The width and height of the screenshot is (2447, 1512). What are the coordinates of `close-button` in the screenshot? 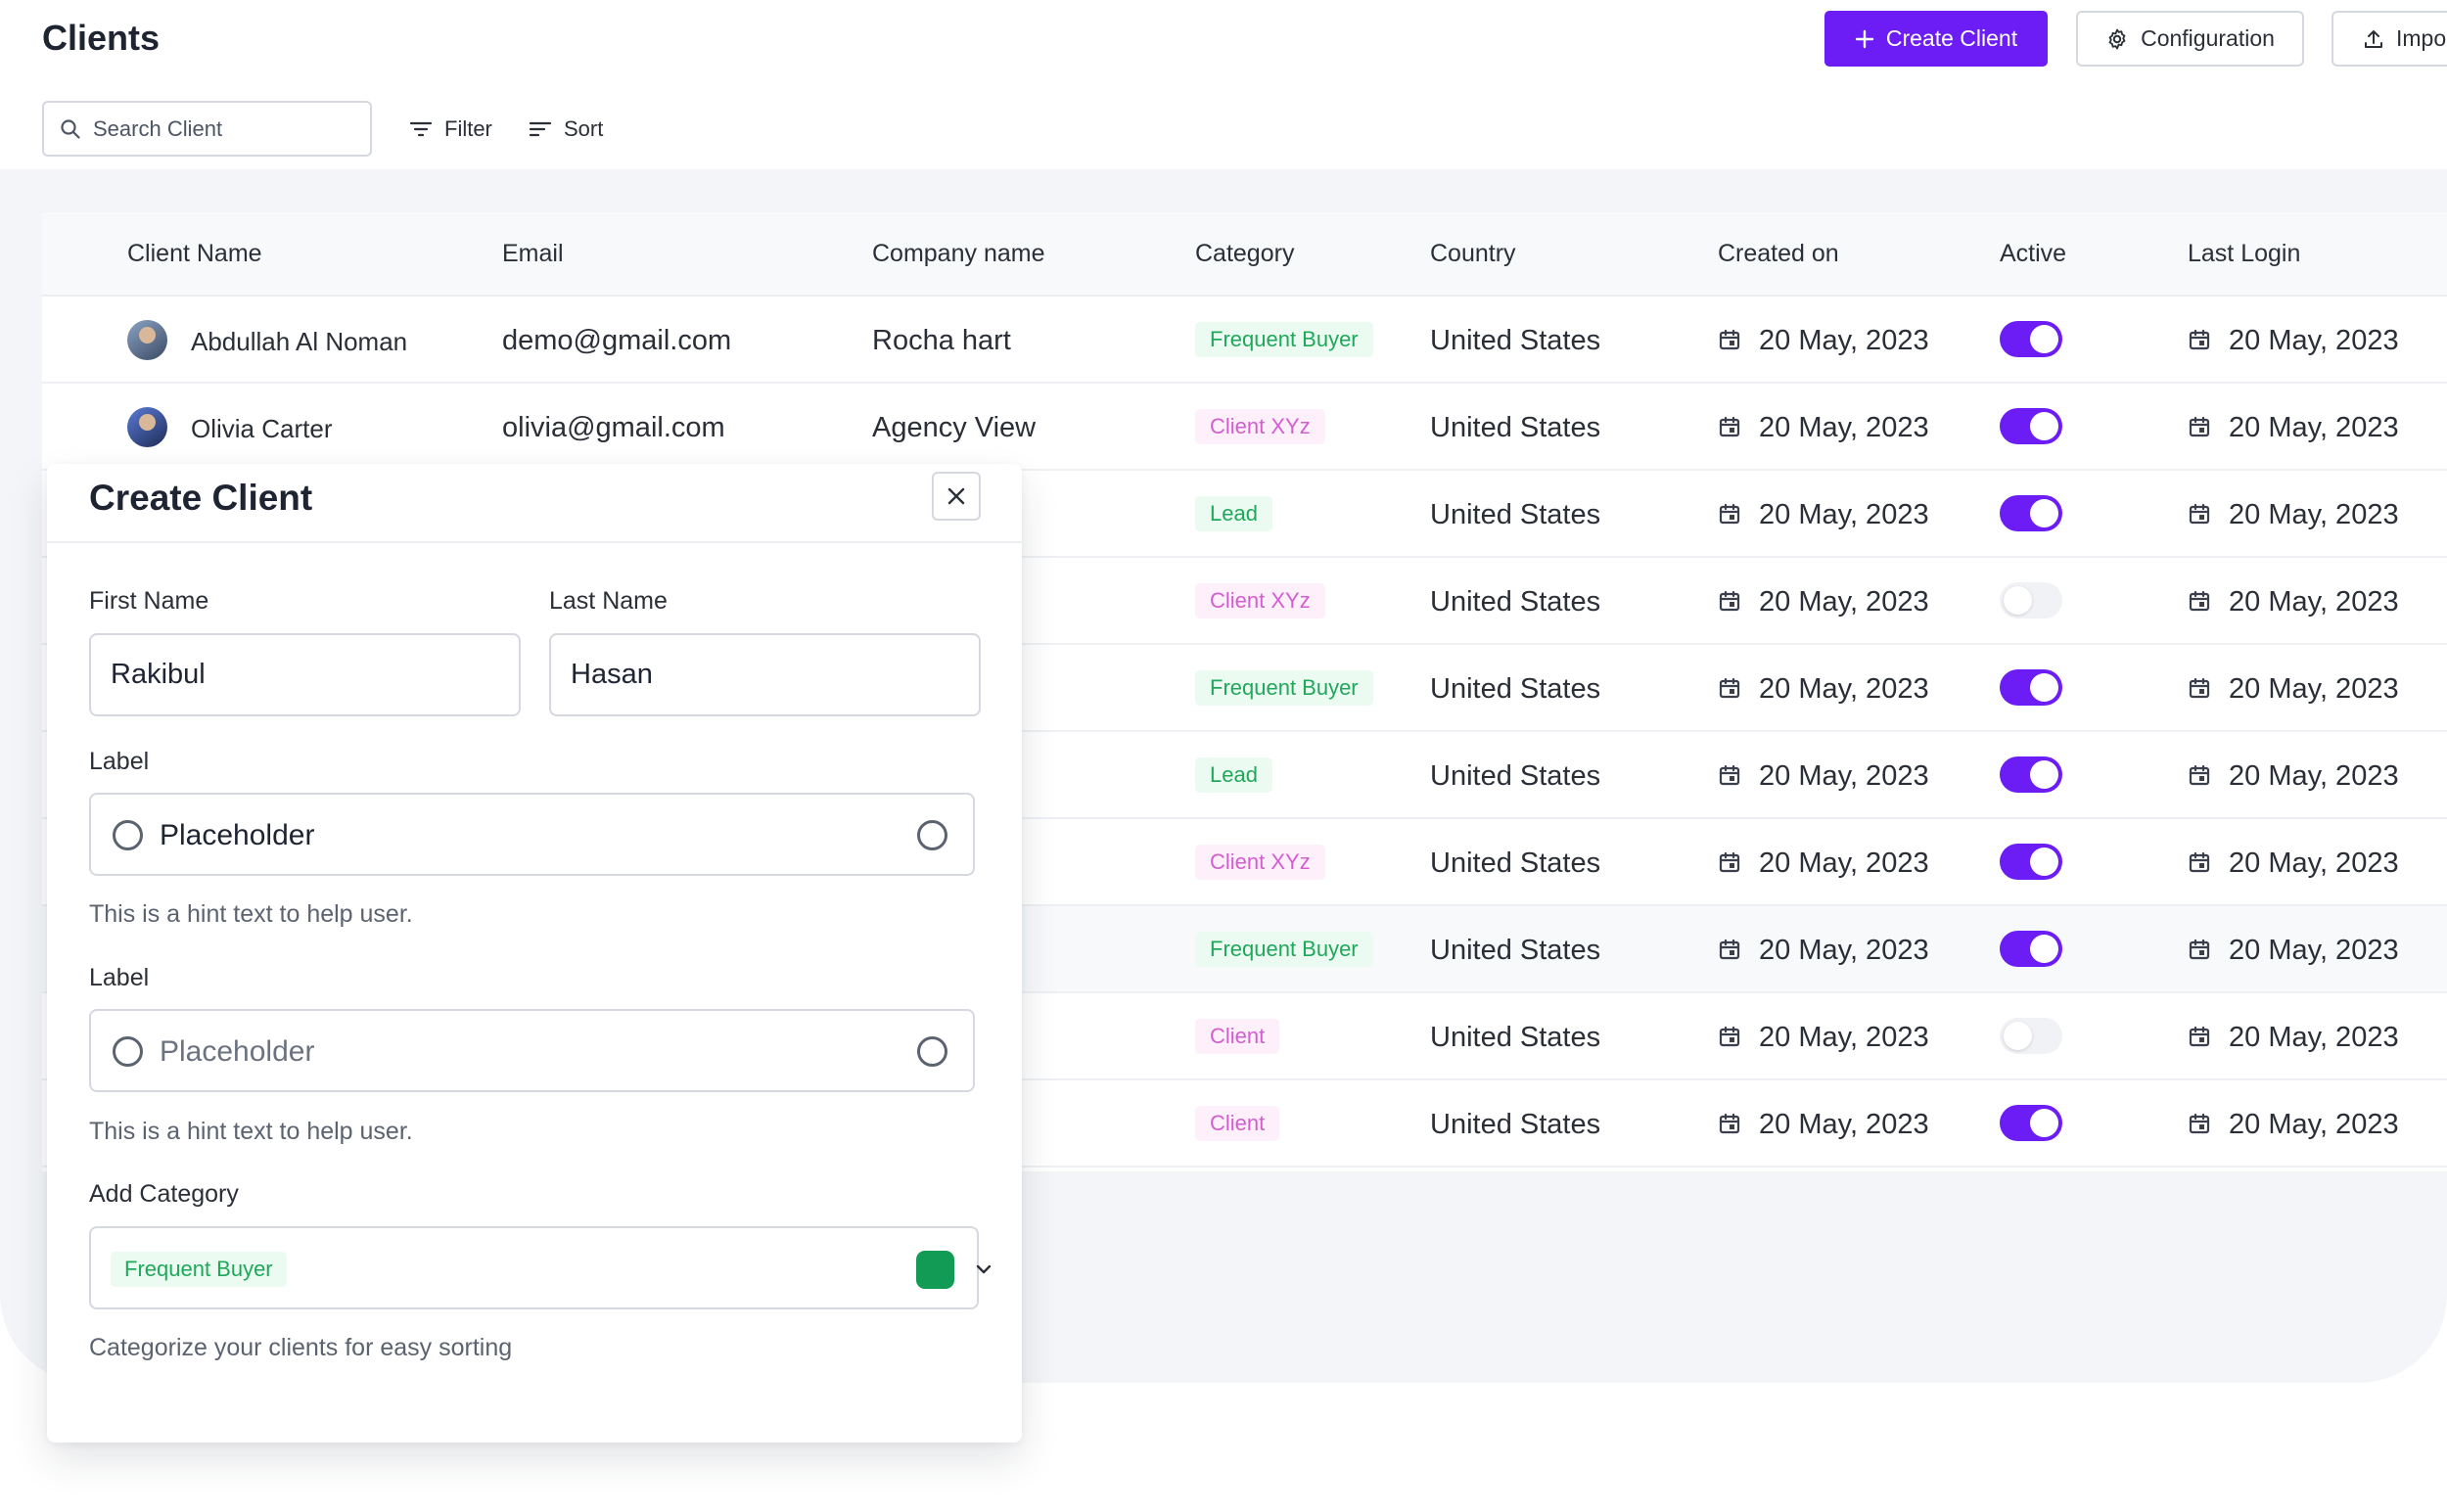 It's located at (956, 496).